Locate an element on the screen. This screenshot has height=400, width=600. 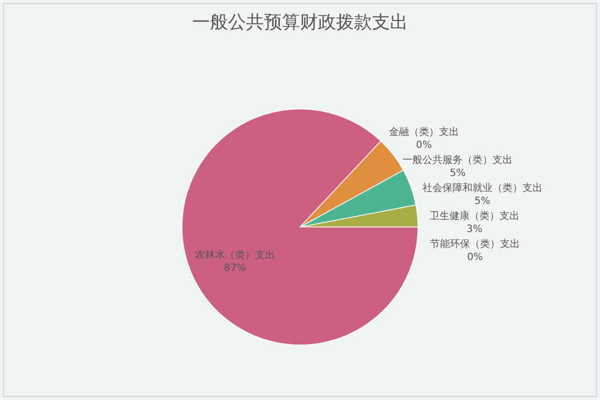
slice-label: 一般公共服务（类）支出 is located at coordinates (457, 160).